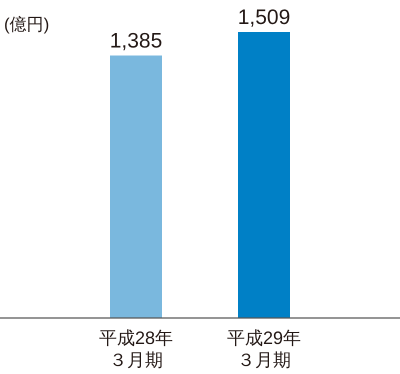 Image resolution: width=400 pixels, height=374 pixels. What do you see at coordinates (264, 349) in the screenshot?
I see `x-tick-label: 平成29年３月期` at bounding box center [264, 349].